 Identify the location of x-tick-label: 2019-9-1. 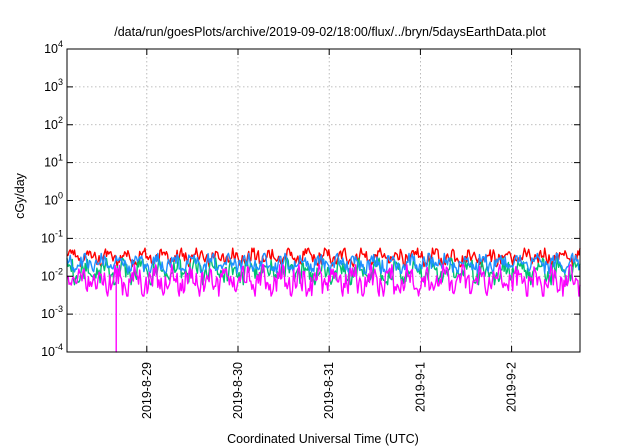
(420, 387).